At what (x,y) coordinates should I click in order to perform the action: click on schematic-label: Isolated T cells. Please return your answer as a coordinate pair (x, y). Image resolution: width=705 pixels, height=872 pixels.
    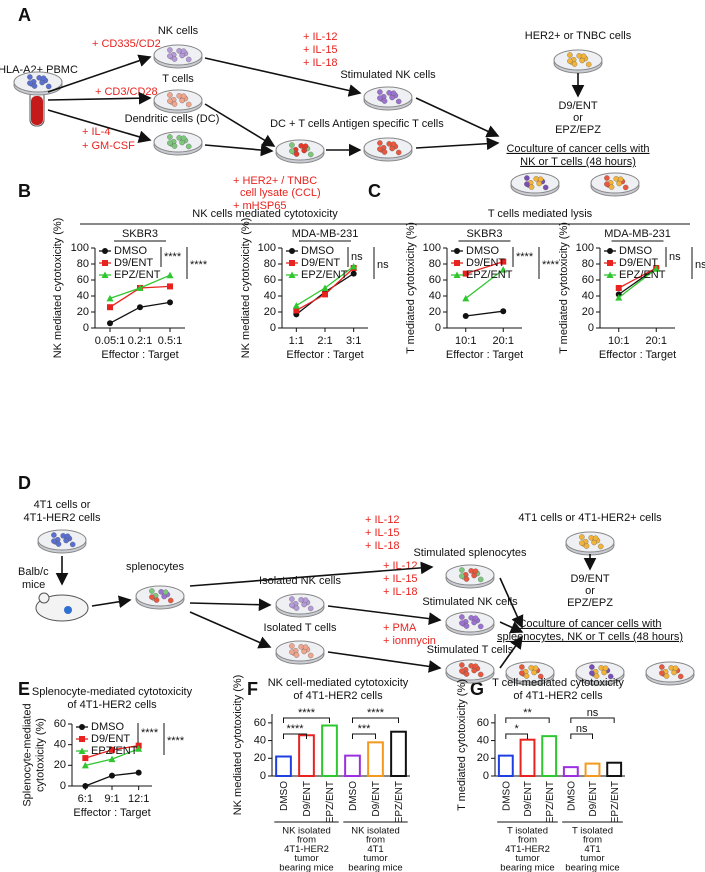
    Looking at the image, I should click on (300, 628).